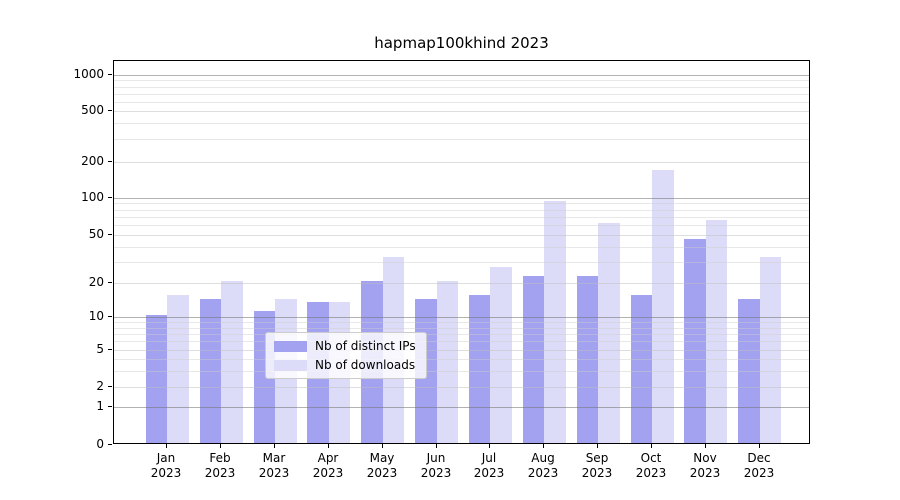 The height and width of the screenshot is (500, 900). What do you see at coordinates (489, 465) in the screenshot?
I see `x-tick-label: Jul 2023` at bounding box center [489, 465].